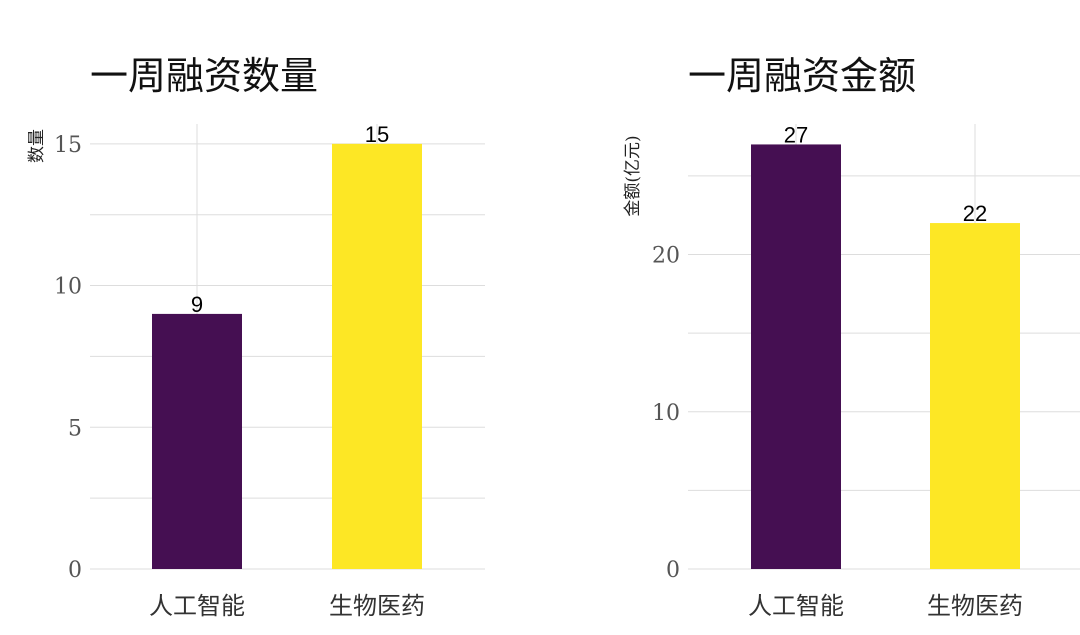 The height and width of the screenshot is (635, 1080). Describe the element at coordinates (377, 134) in the screenshot. I see `data-label: 15` at that location.